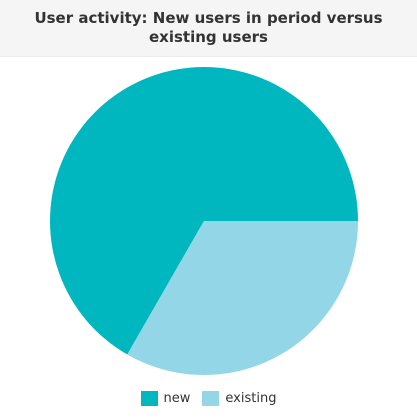 Image resolution: width=417 pixels, height=420 pixels. I want to click on legend-label-new: new, so click(177, 398).